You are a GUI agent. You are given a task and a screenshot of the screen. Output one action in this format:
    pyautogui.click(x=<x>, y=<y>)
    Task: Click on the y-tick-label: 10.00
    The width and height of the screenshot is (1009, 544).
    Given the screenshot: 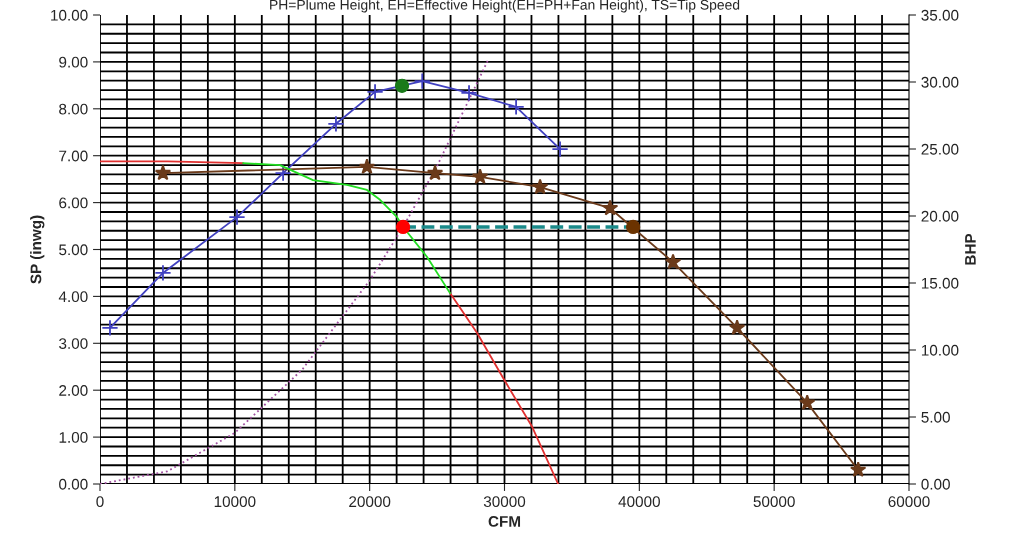 What is the action you would take?
    pyautogui.click(x=69, y=15)
    